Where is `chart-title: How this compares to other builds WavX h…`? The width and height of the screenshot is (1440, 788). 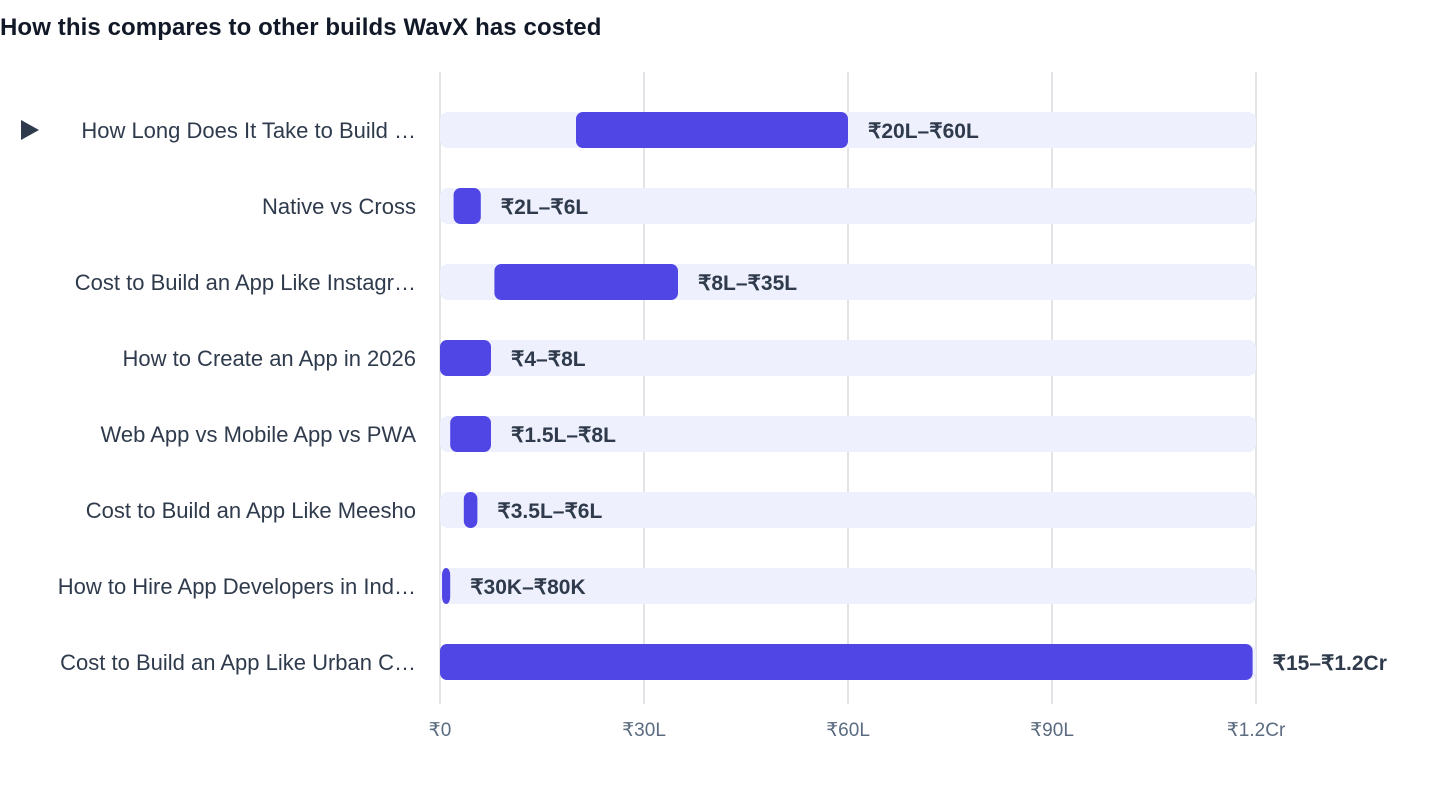
chart-title: How this compares to other builds WavX h… is located at coordinates (301, 27).